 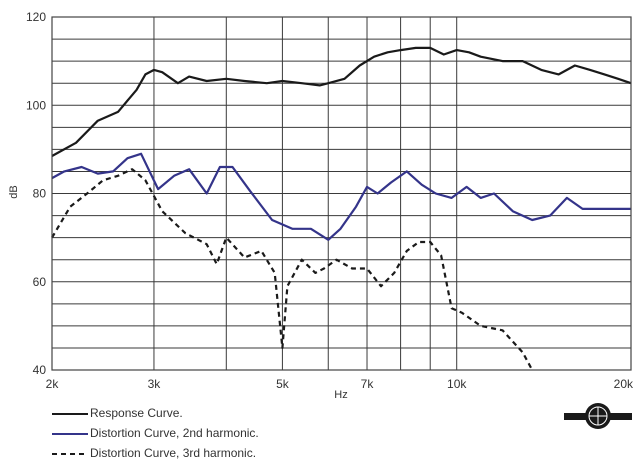 I want to click on legend-label-3rd-harmonic: Distortion Curve, 3rd harmonic., so click(x=173, y=453).